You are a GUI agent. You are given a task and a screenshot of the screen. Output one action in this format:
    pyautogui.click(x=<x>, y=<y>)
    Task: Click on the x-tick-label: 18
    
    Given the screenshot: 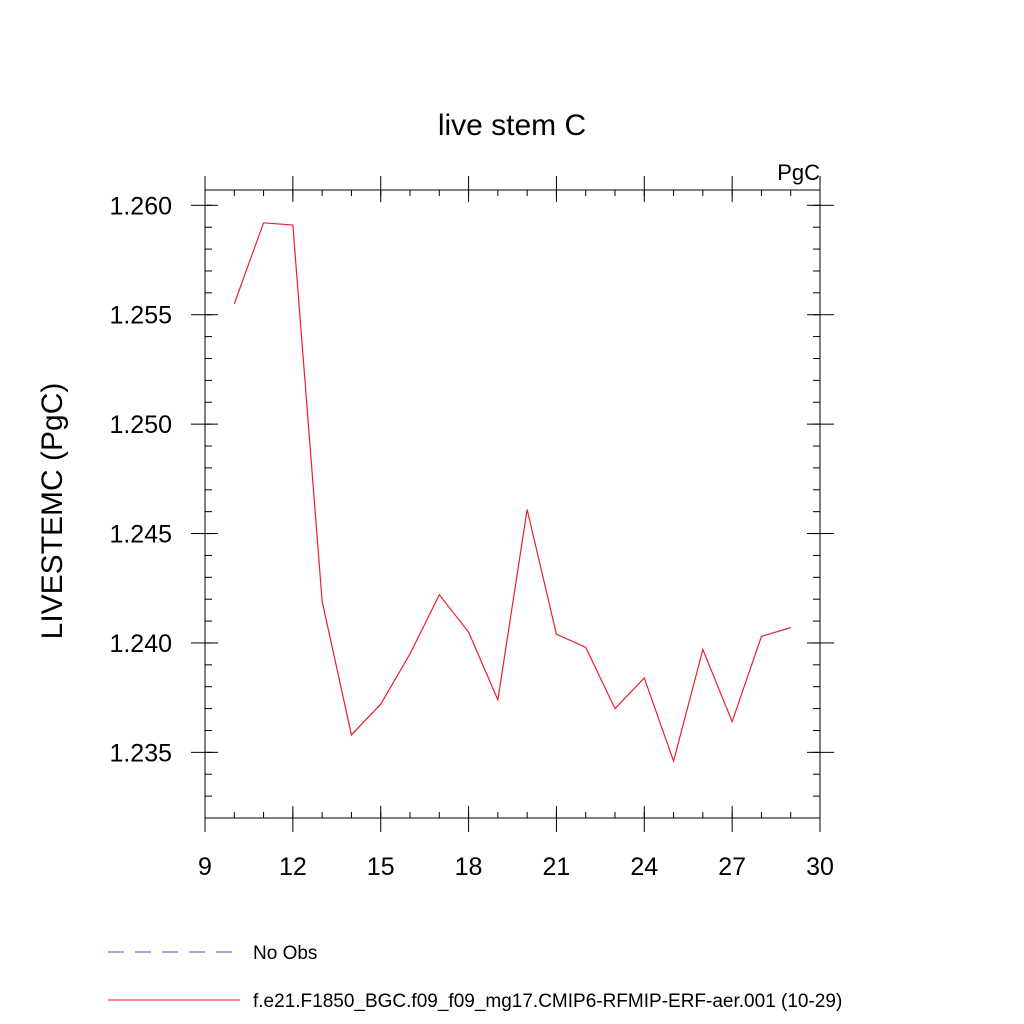 What is the action you would take?
    pyautogui.click(x=469, y=867)
    